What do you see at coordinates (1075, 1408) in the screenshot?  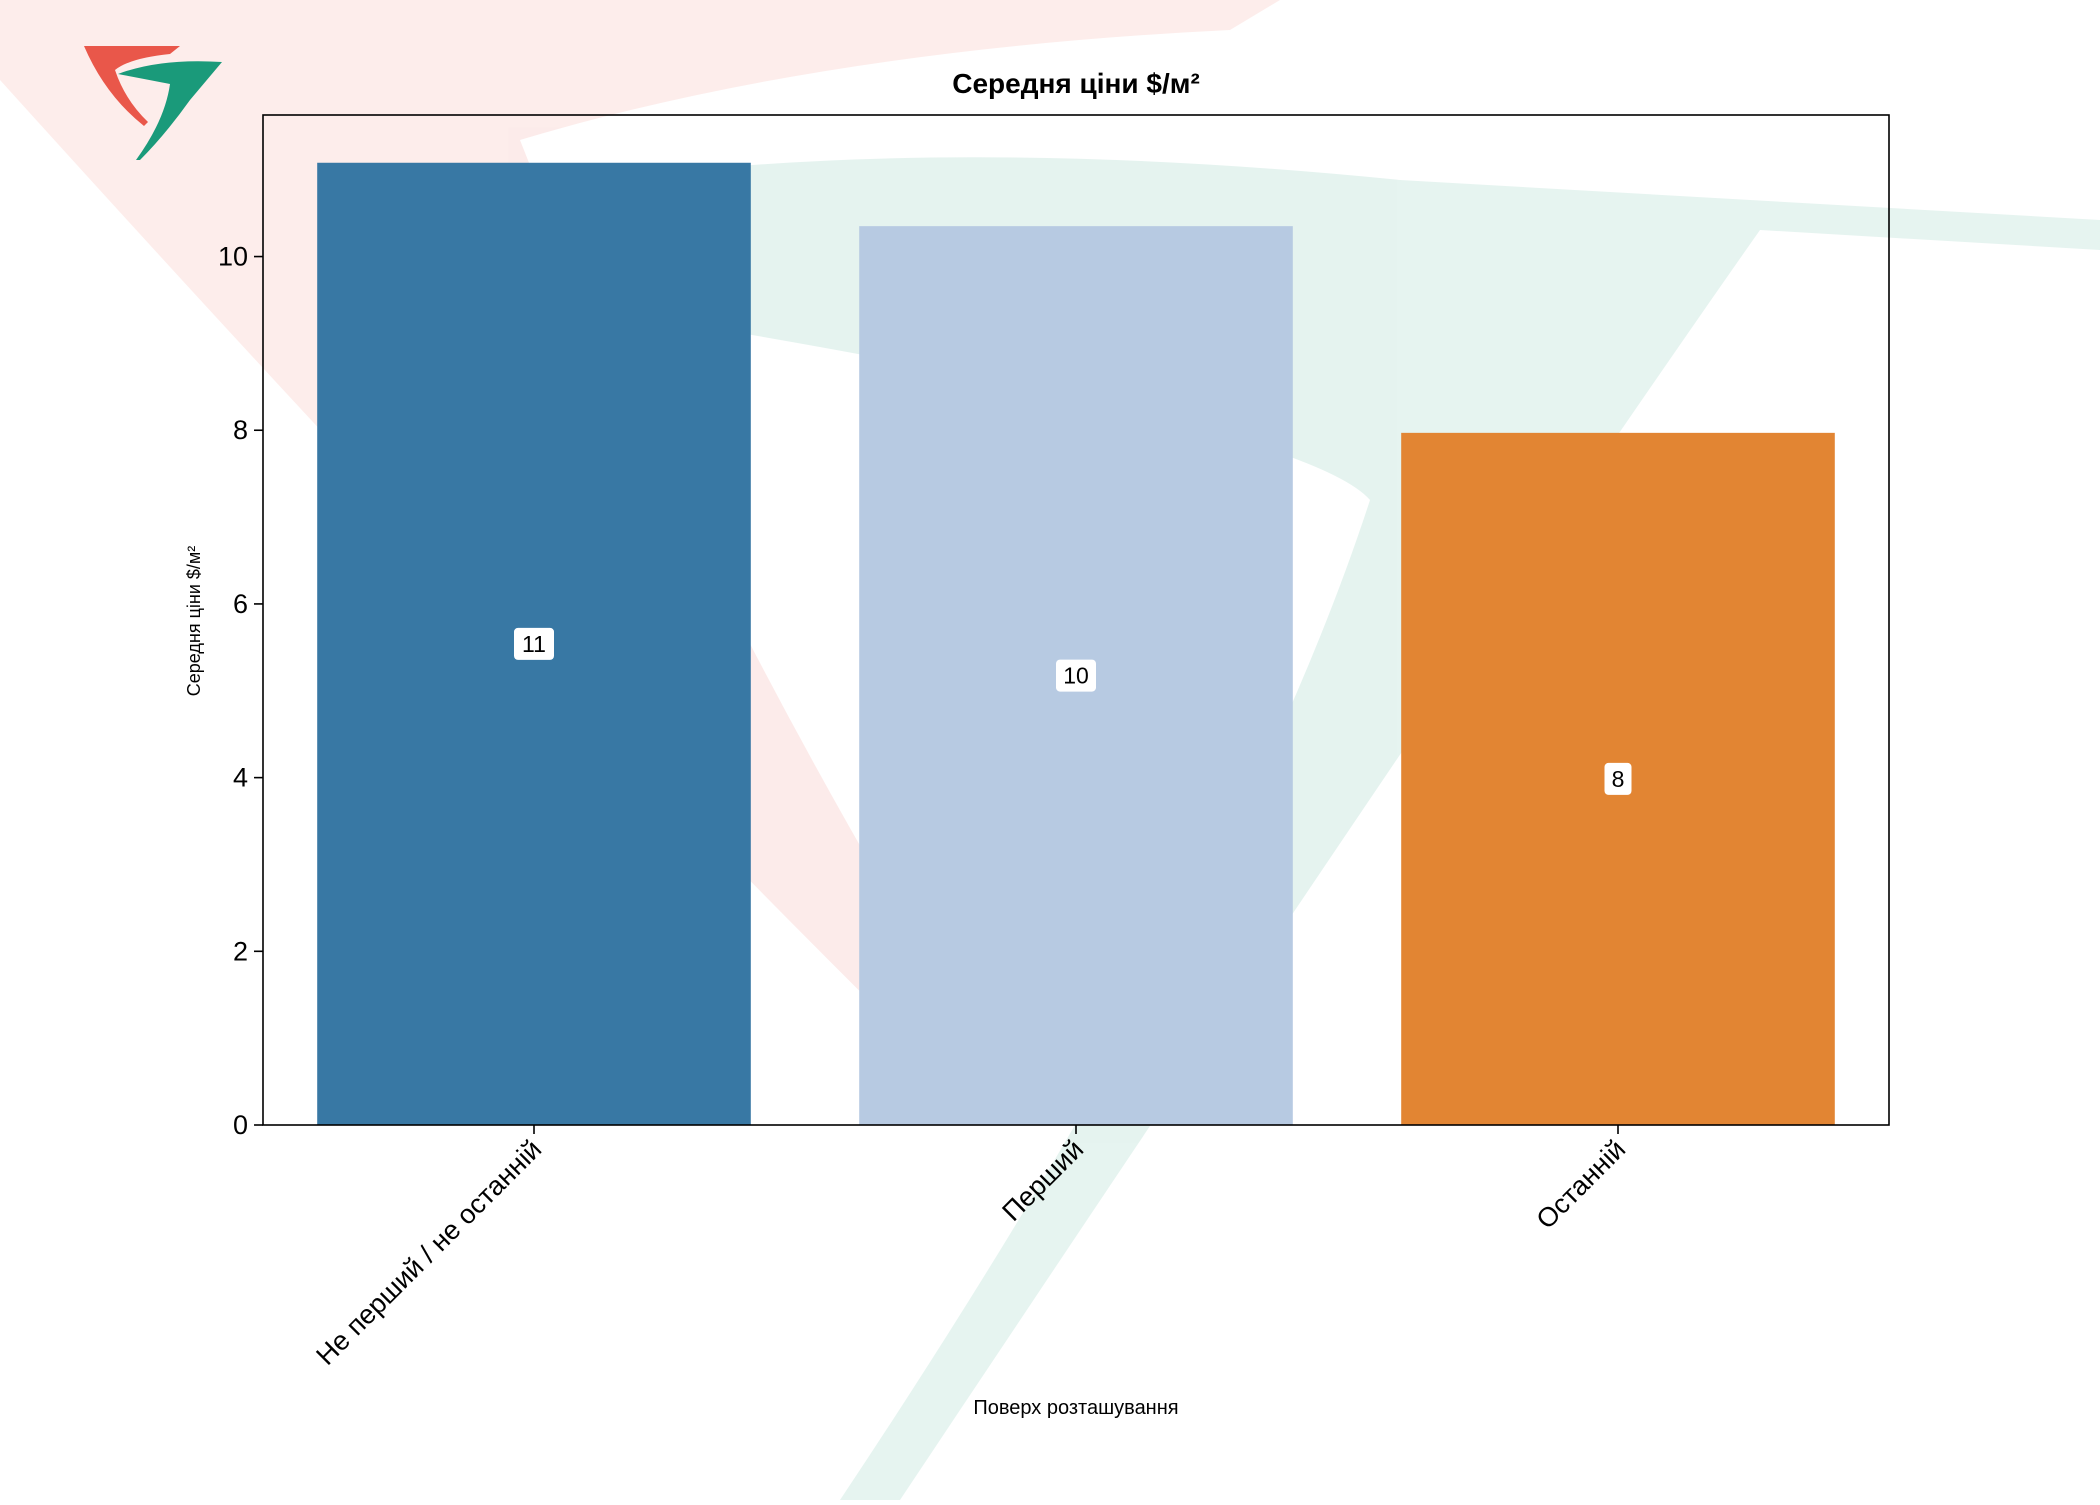 I see `x-axis-label: Поверх розташування` at bounding box center [1075, 1408].